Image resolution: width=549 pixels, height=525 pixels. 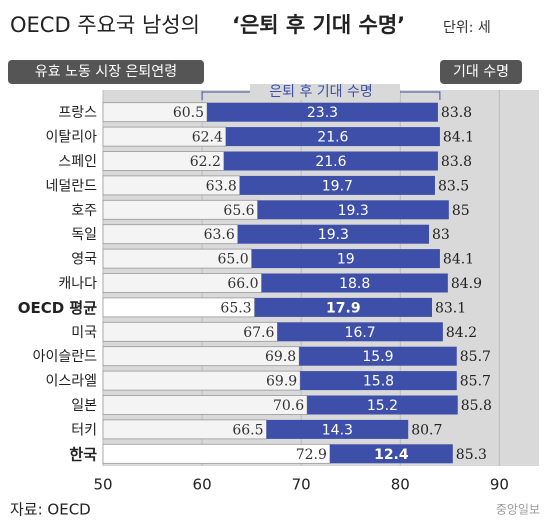 What do you see at coordinates (84, 211) in the screenshot?
I see `y-tick-label: 호주` at bounding box center [84, 211].